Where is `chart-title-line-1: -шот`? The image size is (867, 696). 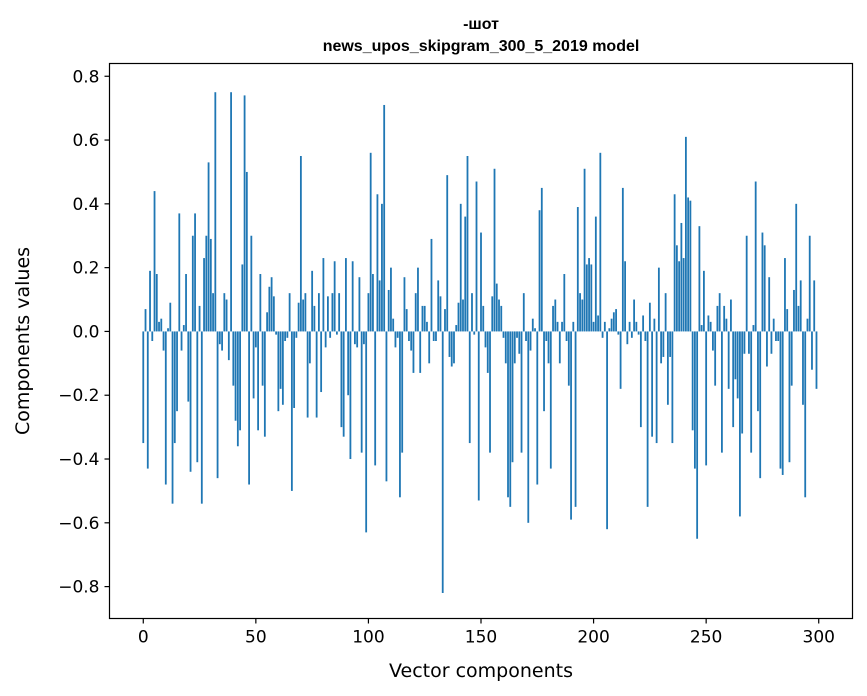 chart-title-line-1: -шот is located at coordinates (481, 24).